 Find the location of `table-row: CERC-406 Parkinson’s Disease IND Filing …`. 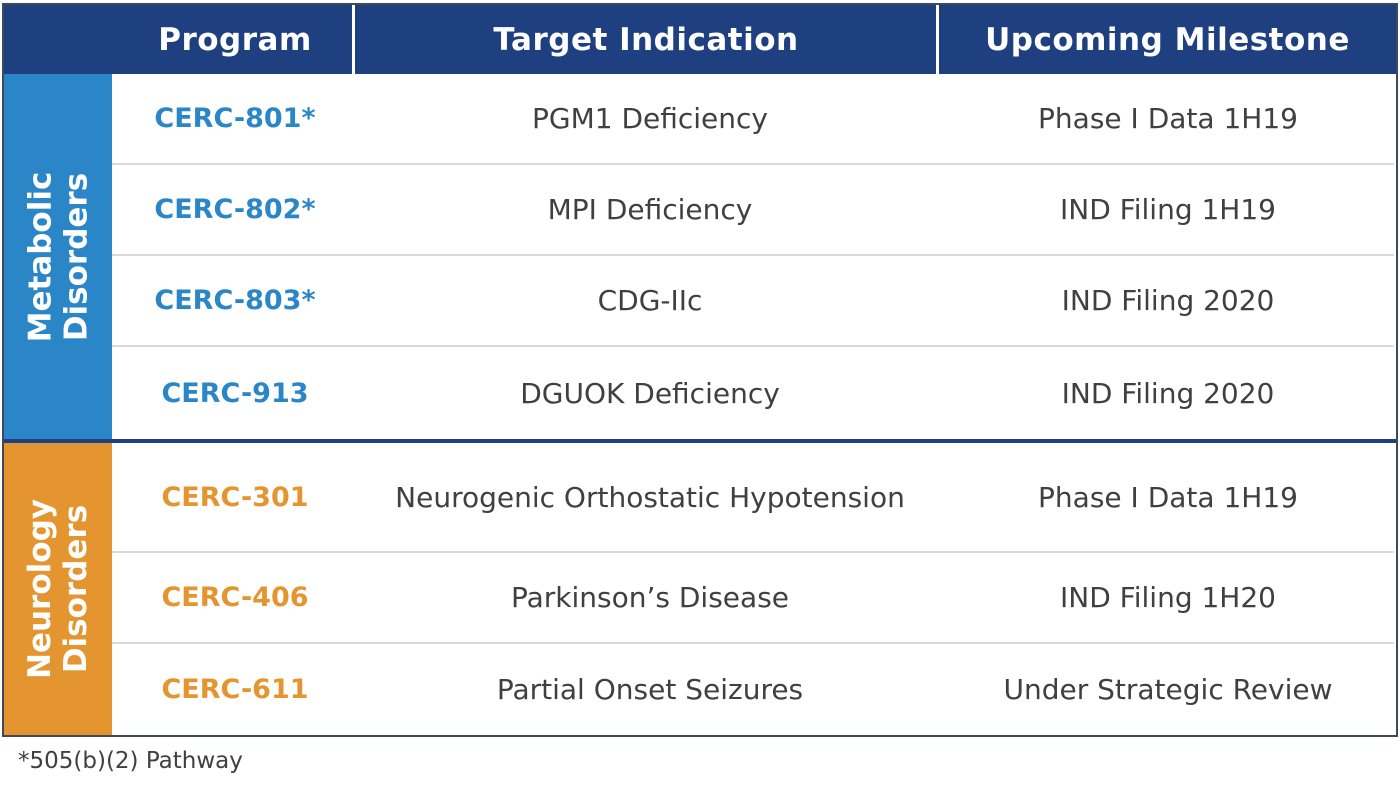

table-row: CERC-406 Parkinson’s Disease IND Filing … is located at coordinates (753, 598).